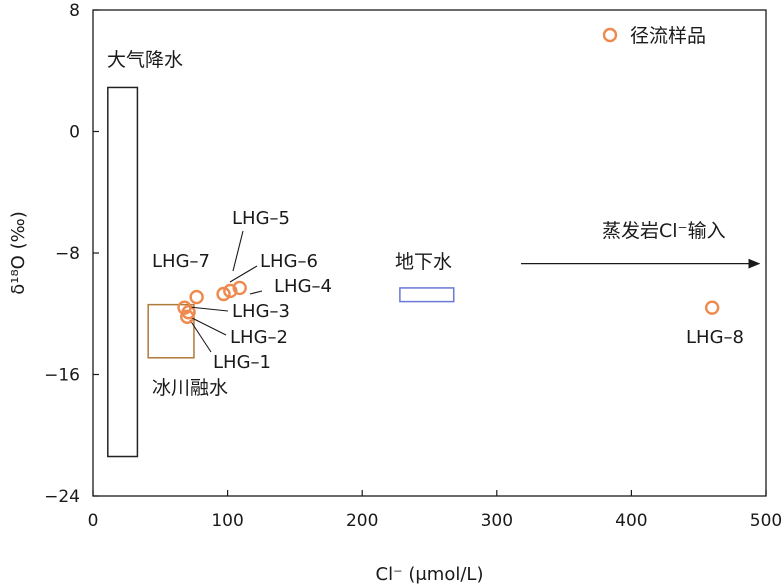 The width and height of the screenshot is (784, 586). Describe the element at coordinates (303, 286) in the screenshot. I see `data-point-label: LHG–4` at that location.